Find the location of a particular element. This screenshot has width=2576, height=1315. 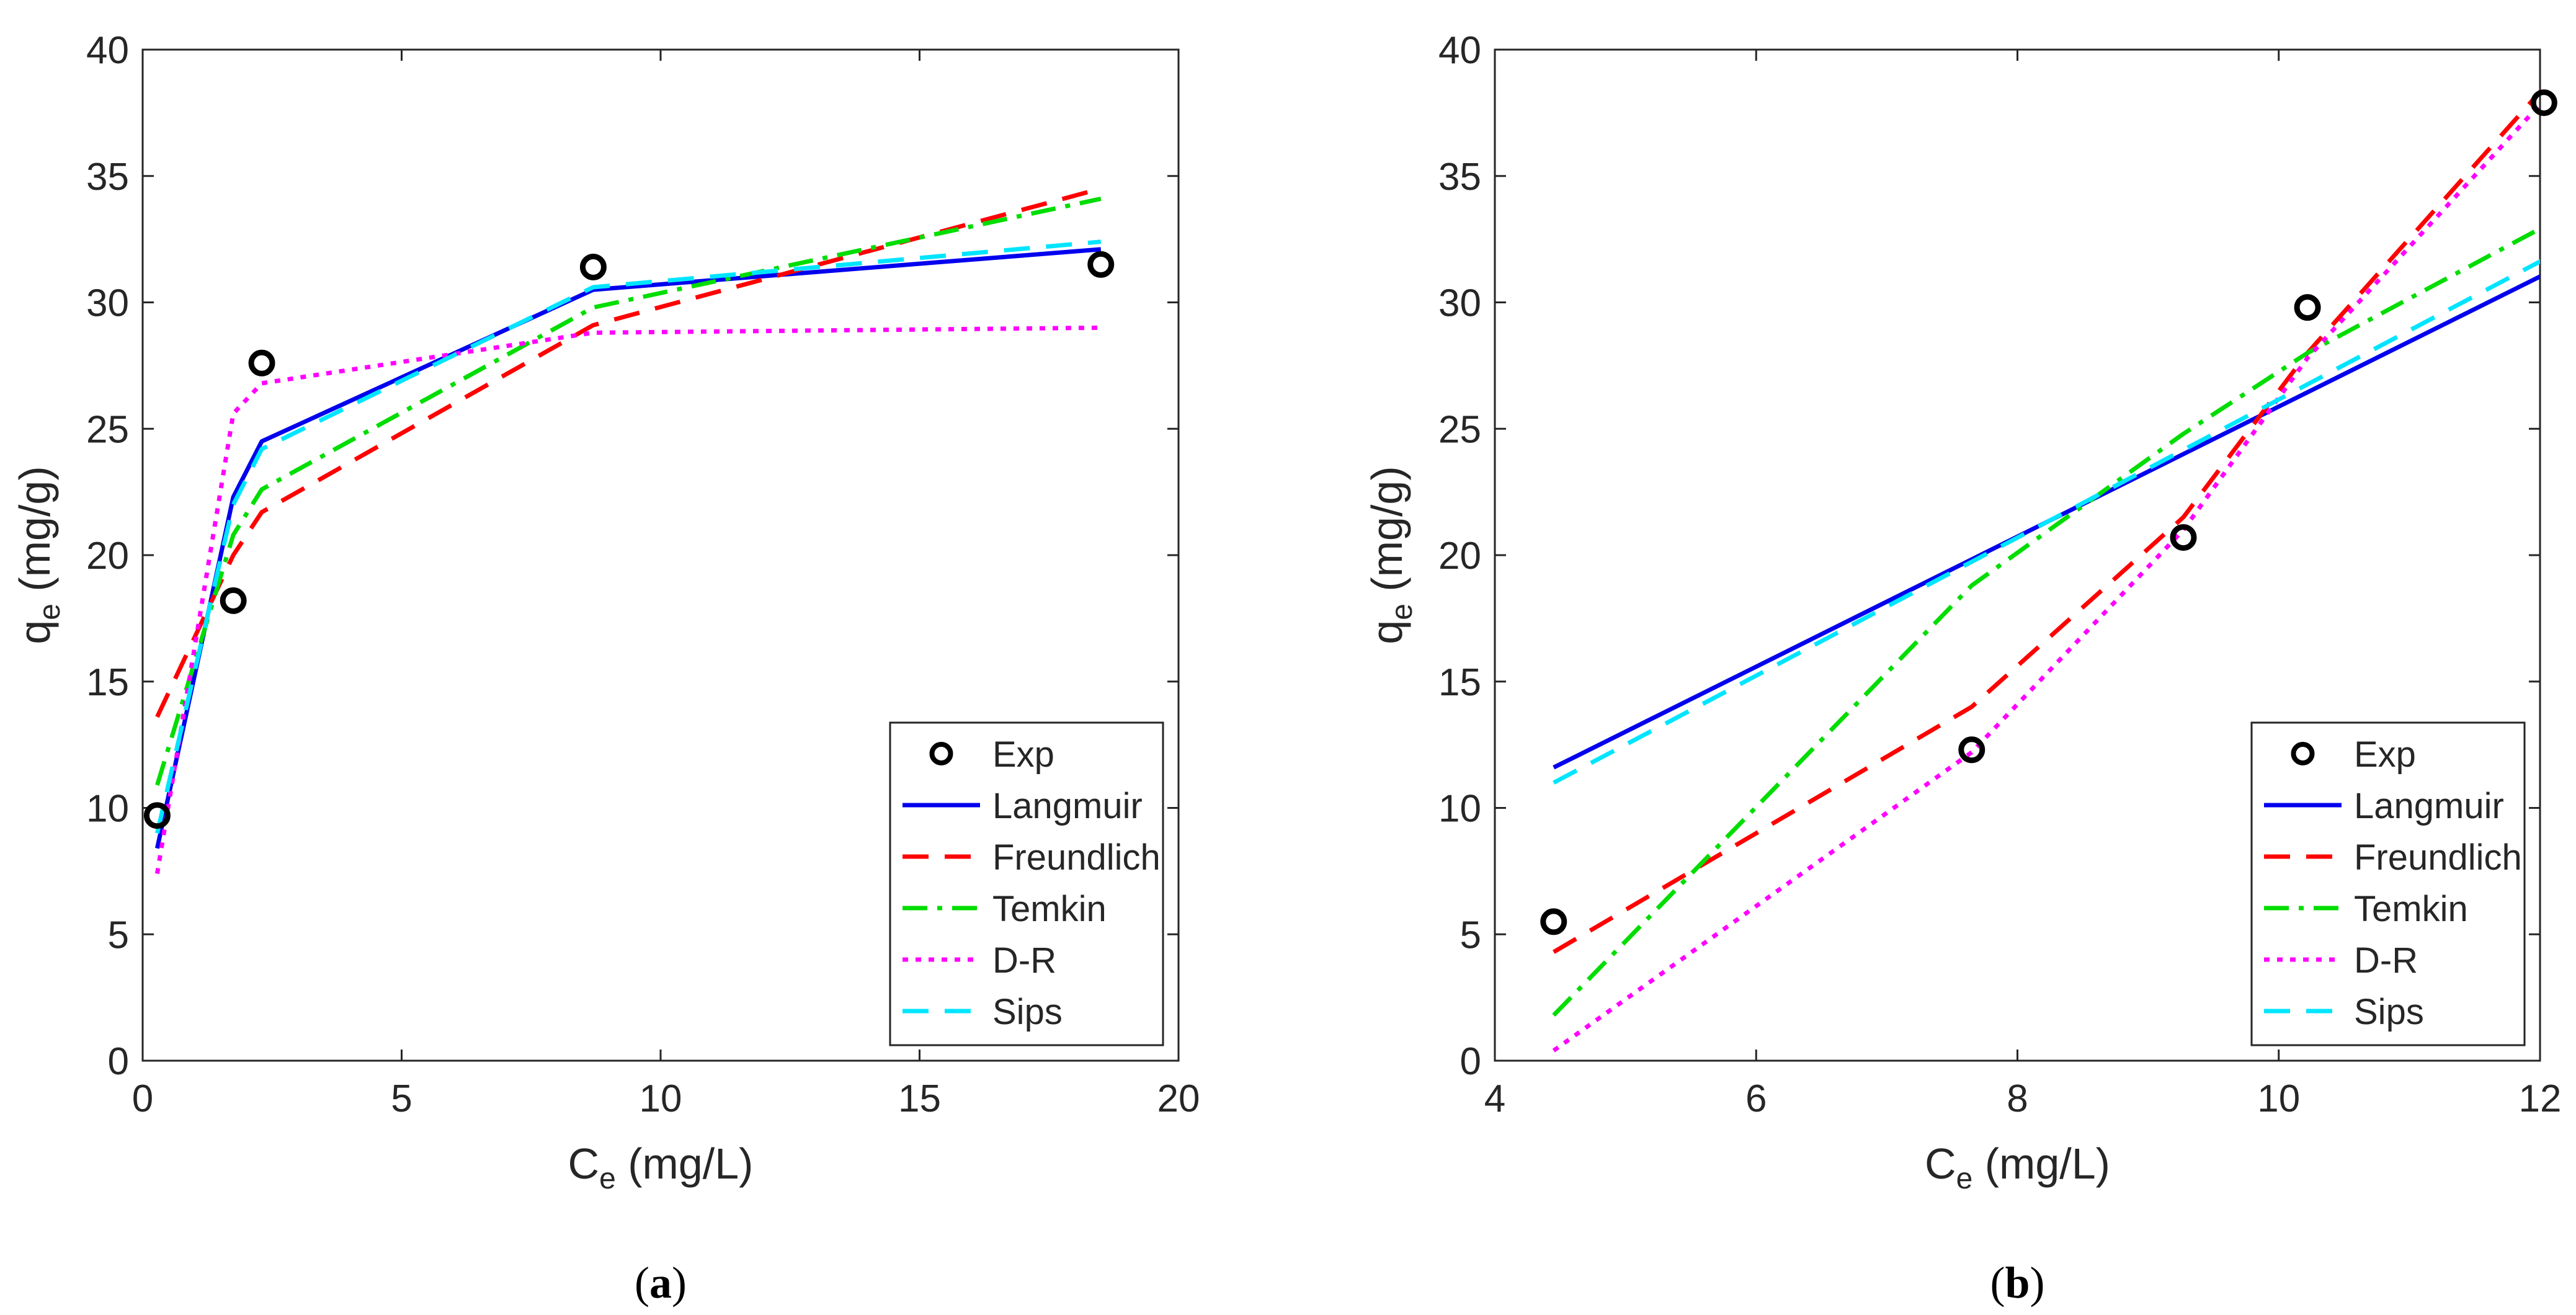

panel-label-letter: b is located at coordinates (2018, 1283).